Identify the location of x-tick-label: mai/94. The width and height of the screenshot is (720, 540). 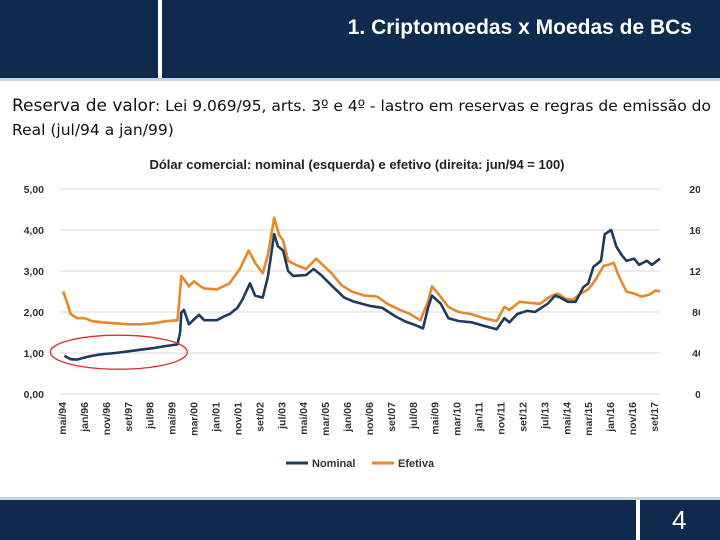
(63, 418).